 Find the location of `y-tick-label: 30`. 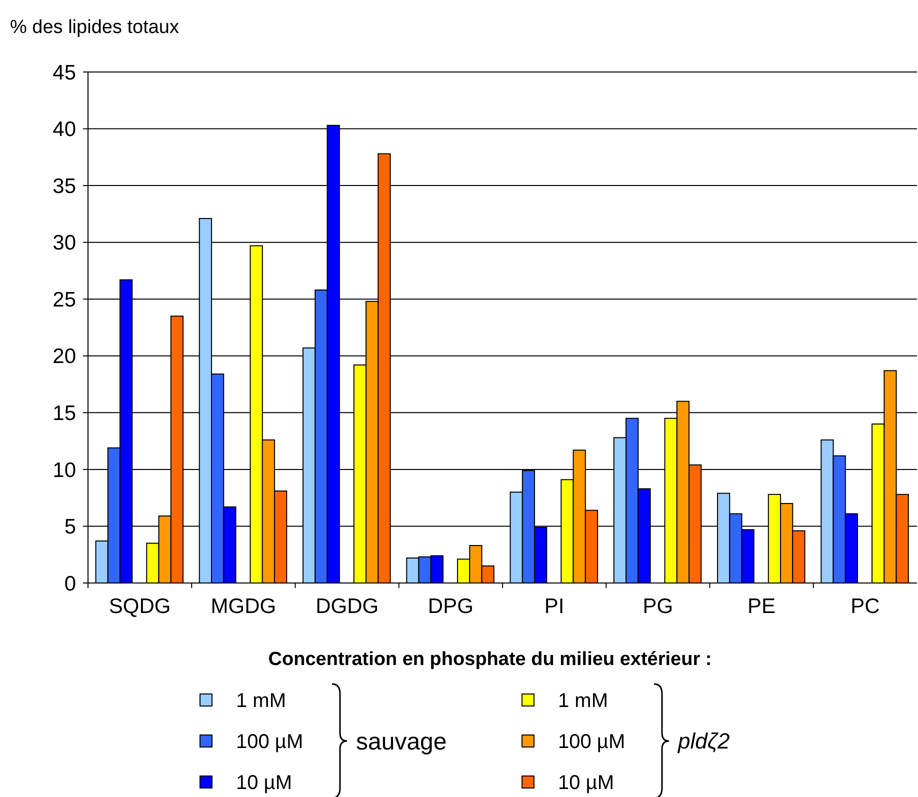

y-tick-label: 30 is located at coordinates (64, 243).